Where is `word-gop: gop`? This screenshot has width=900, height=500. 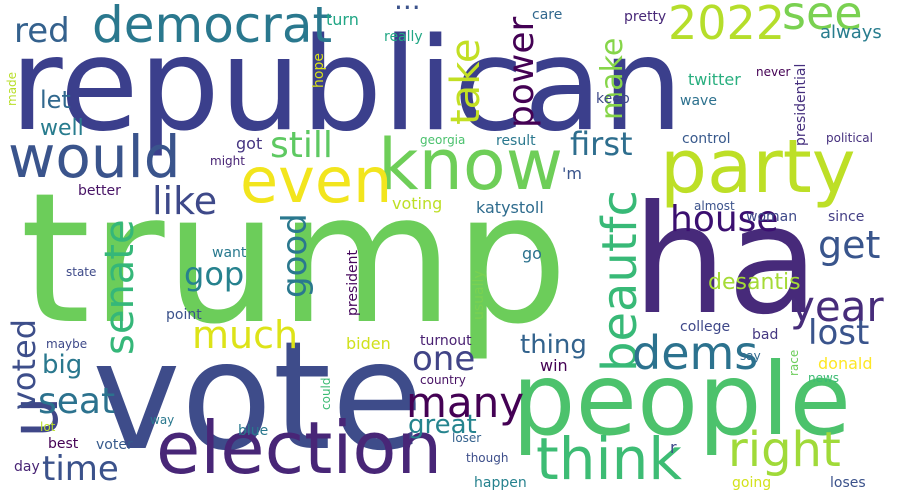
word-gop: gop is located at coordinates (214, 274).